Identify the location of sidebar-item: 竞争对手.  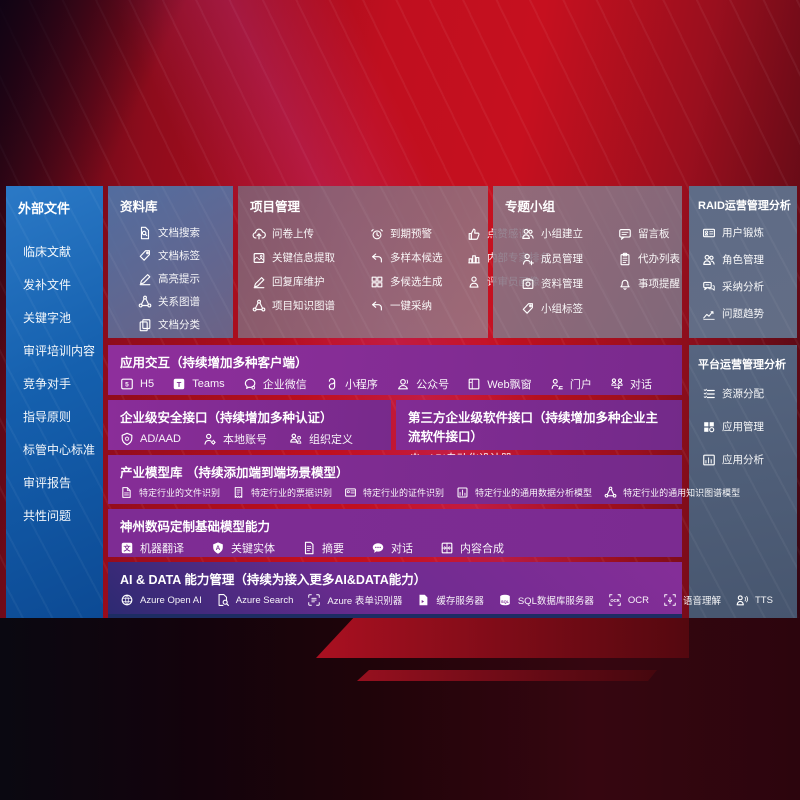
(47, 384).